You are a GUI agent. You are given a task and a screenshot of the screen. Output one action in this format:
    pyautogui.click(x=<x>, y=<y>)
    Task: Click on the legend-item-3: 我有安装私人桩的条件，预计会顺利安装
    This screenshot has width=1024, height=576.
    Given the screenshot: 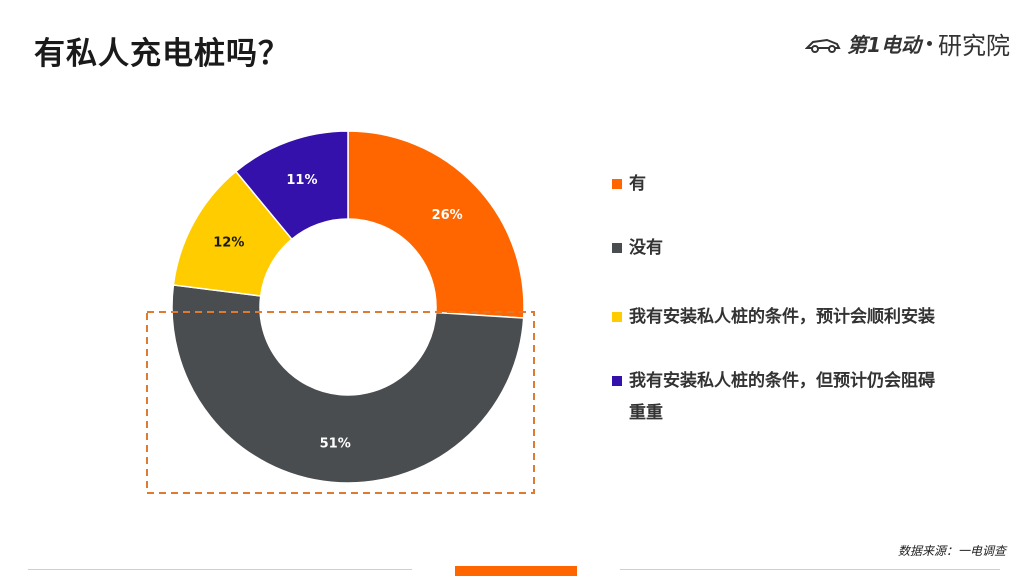 What is the action you would take?
    pyautogui.click(x=773, y=317)
    